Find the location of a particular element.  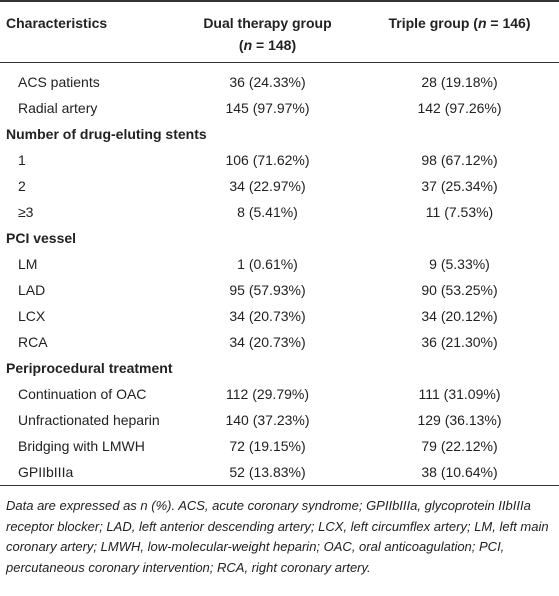

row-label: Continuation of OAC is located at coordinates (82, 394).